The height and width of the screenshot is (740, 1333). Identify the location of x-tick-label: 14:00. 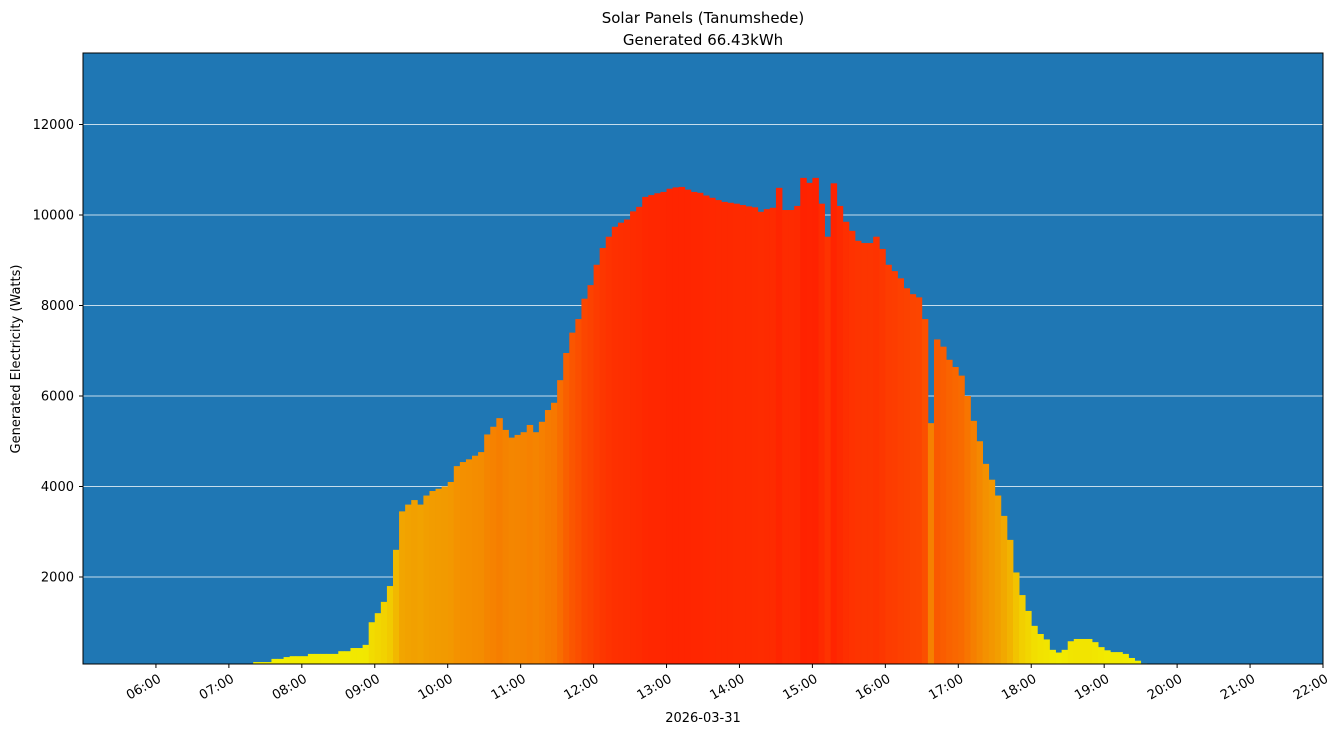
(728, 688).